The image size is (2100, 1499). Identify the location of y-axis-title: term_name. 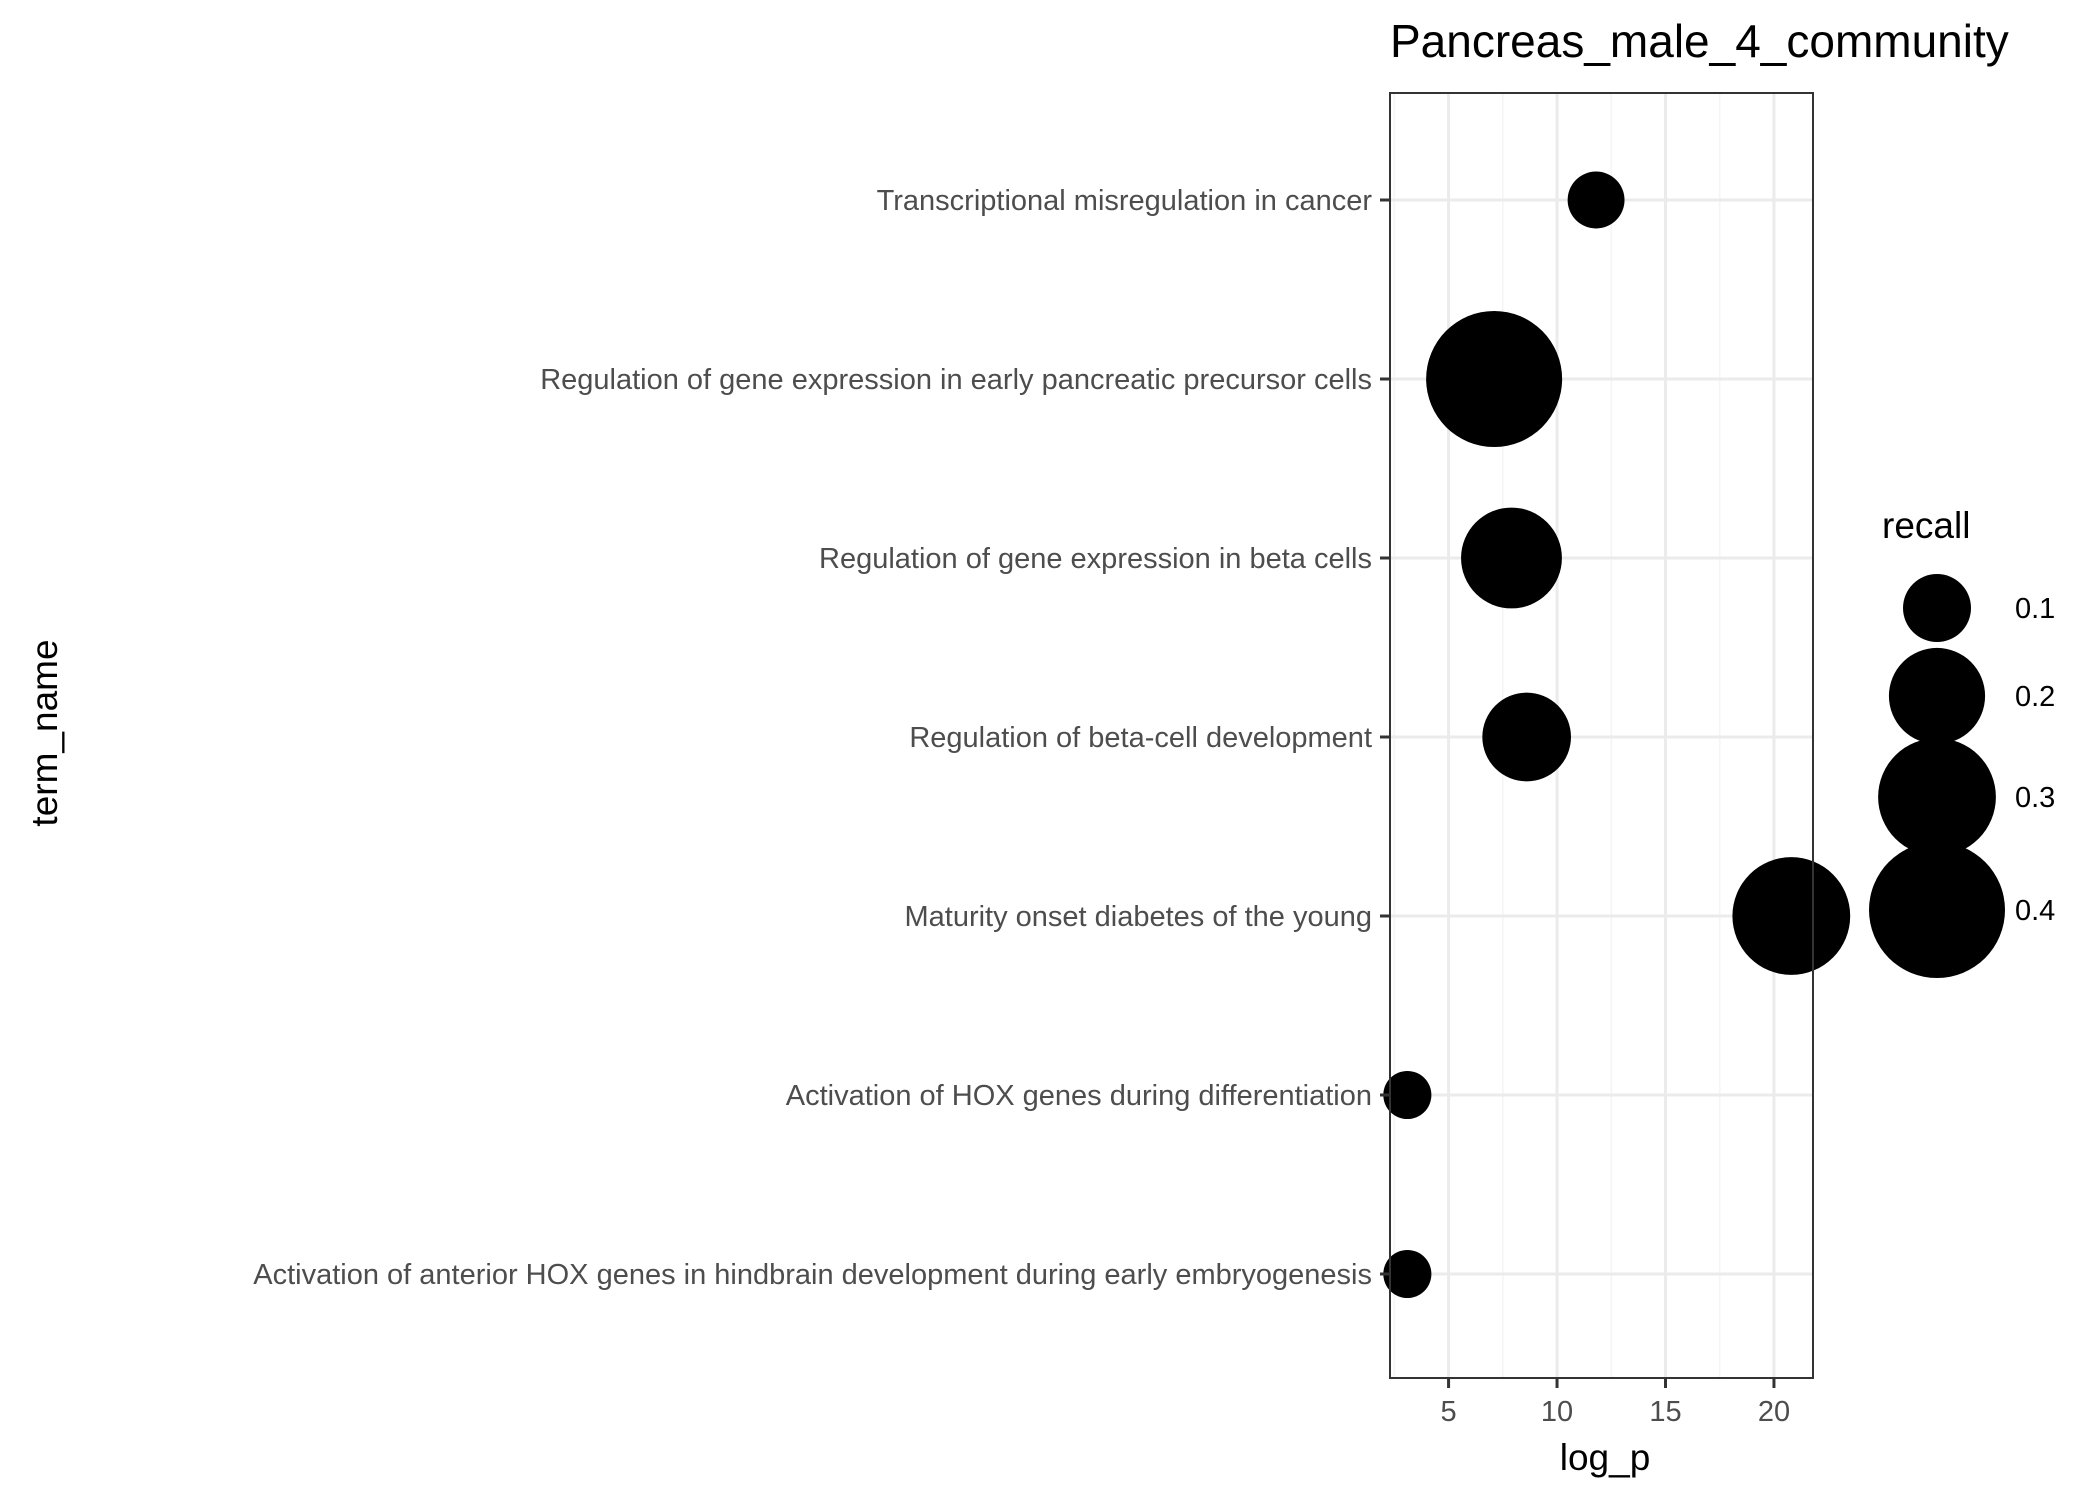
(44, 732).